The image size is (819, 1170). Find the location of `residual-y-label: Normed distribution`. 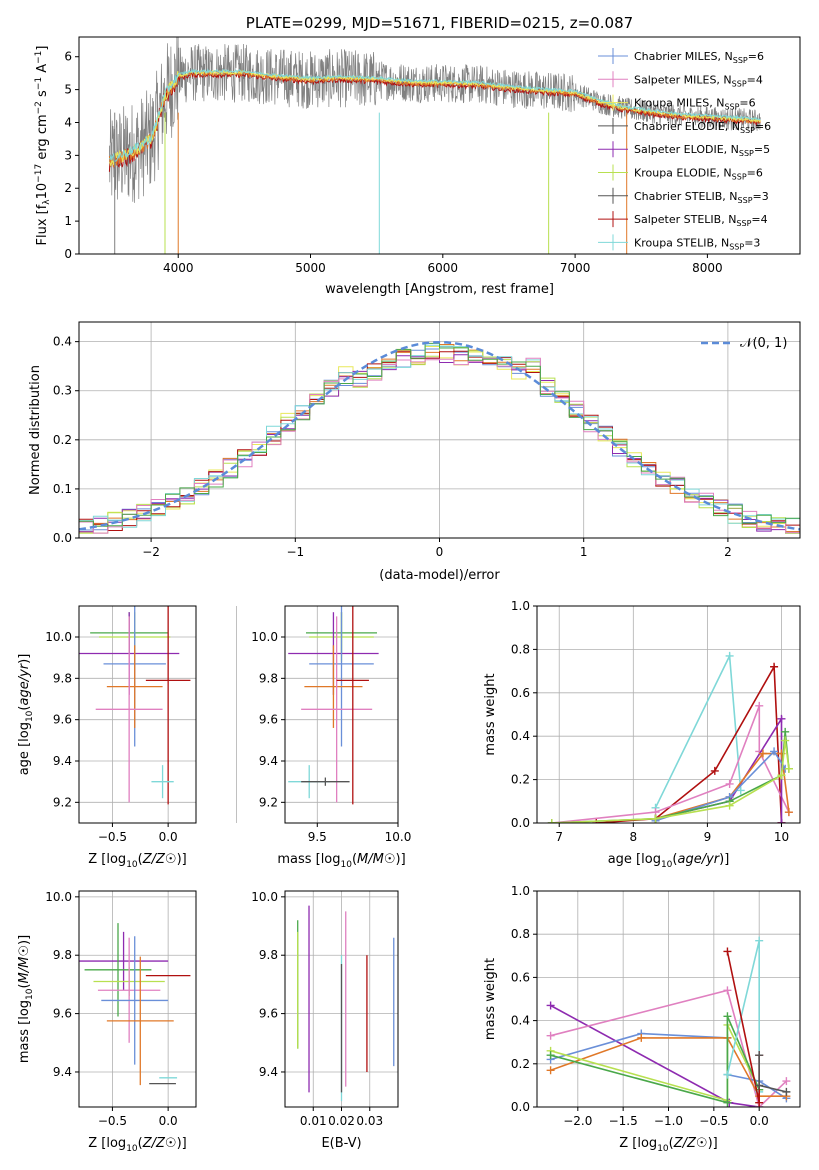

residual-y-label: Normed distribution is located at coordinates (35, 430).